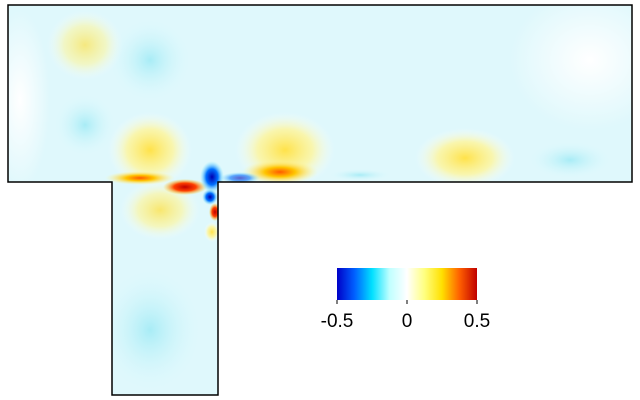  Describe the element at coordinates (337, 321) in the screenshot. I see `colorbar-tick-label: -0.5` at that location.